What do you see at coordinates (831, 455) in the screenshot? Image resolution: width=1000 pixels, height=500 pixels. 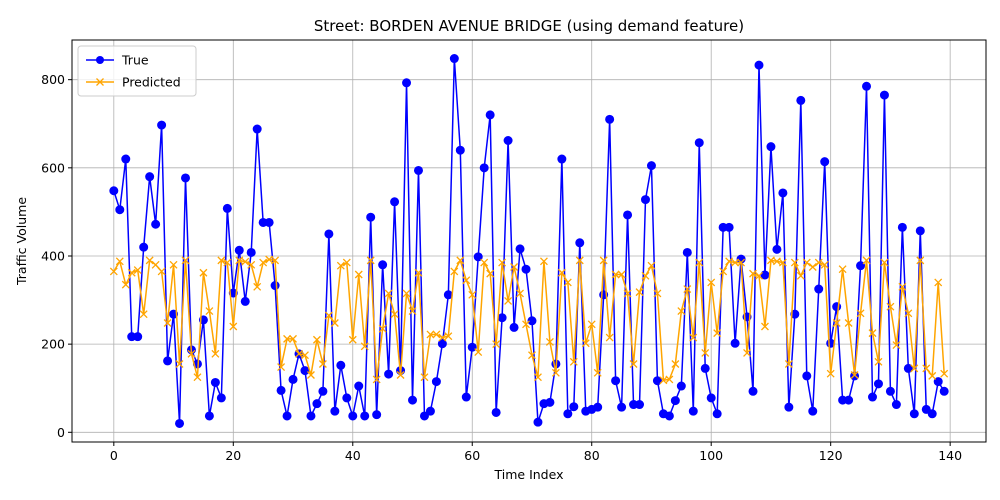 I see `x-tick-label: 120` at bounding box center [831, 455].